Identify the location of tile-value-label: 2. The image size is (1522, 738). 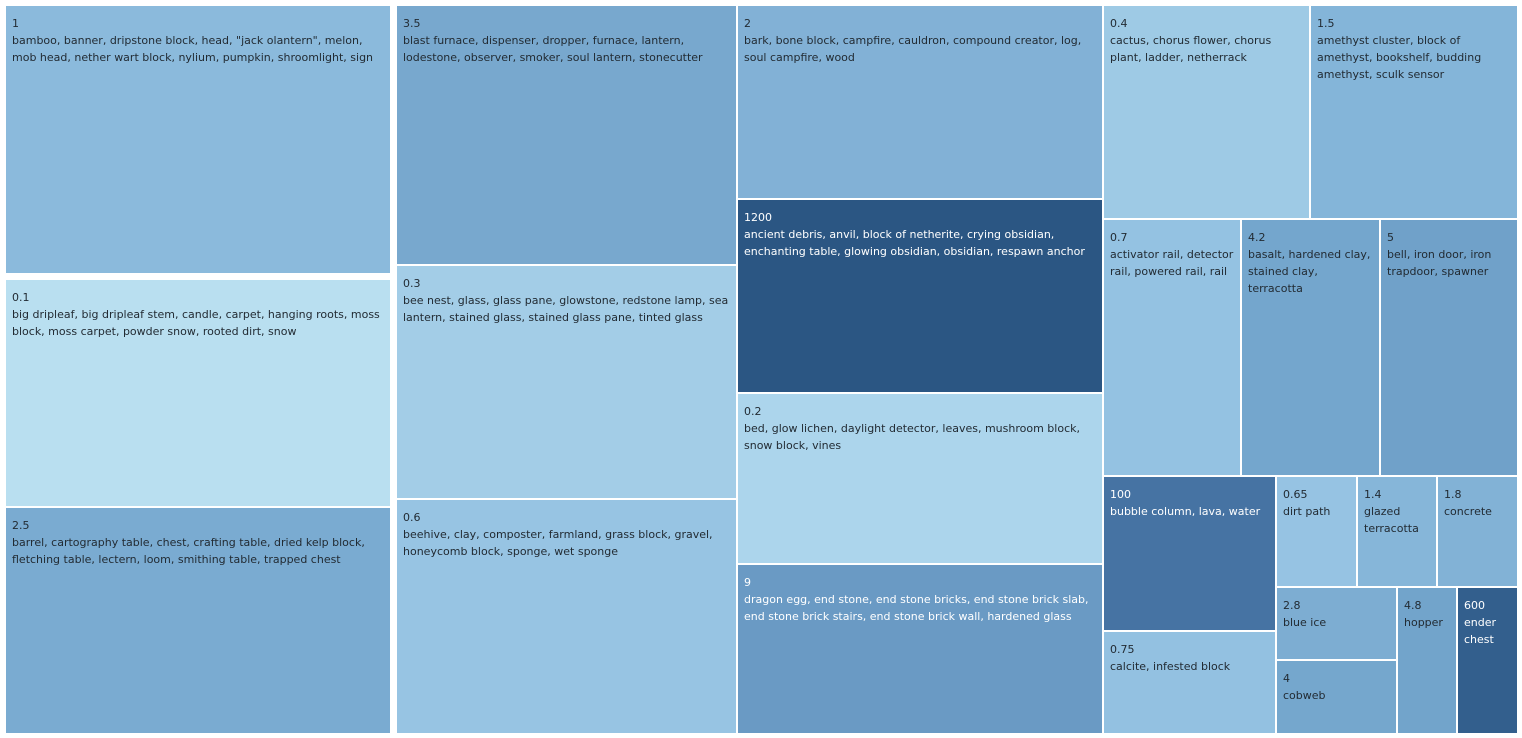
(747, 23).